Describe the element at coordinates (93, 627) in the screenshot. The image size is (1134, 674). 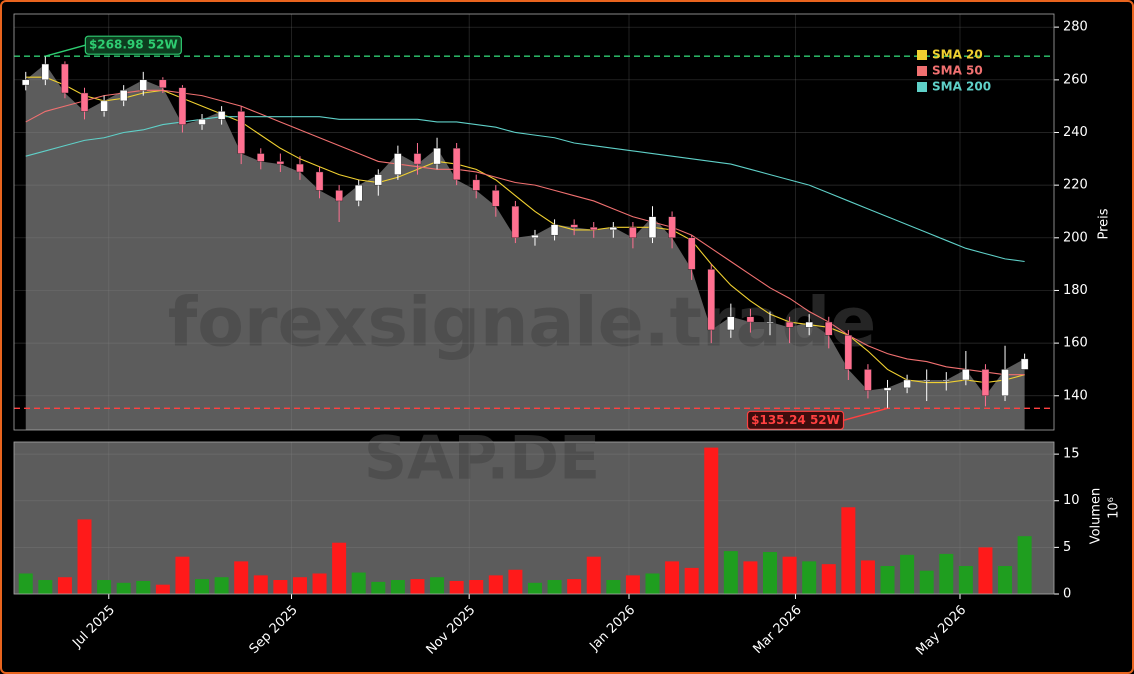
I see `x-tick-label: Jul 2025` at that location.